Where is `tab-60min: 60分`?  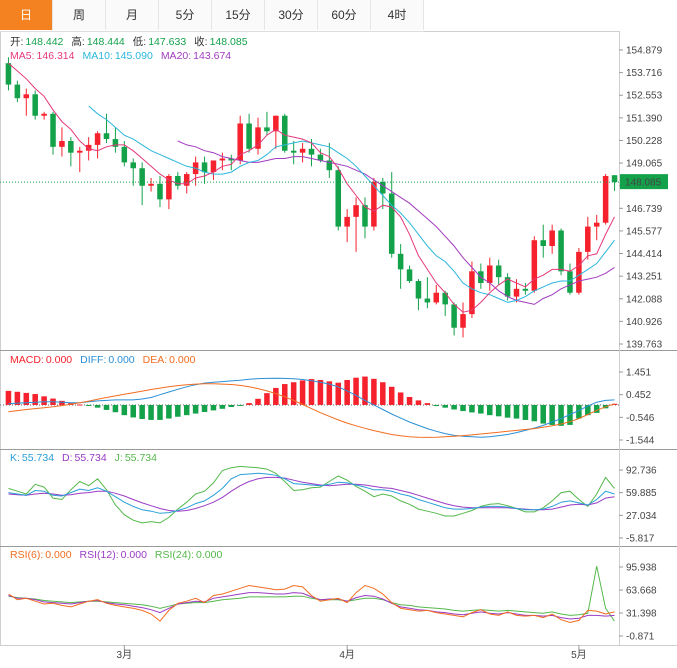
tab-60min: 60分 is located at coordinates (344, 15).